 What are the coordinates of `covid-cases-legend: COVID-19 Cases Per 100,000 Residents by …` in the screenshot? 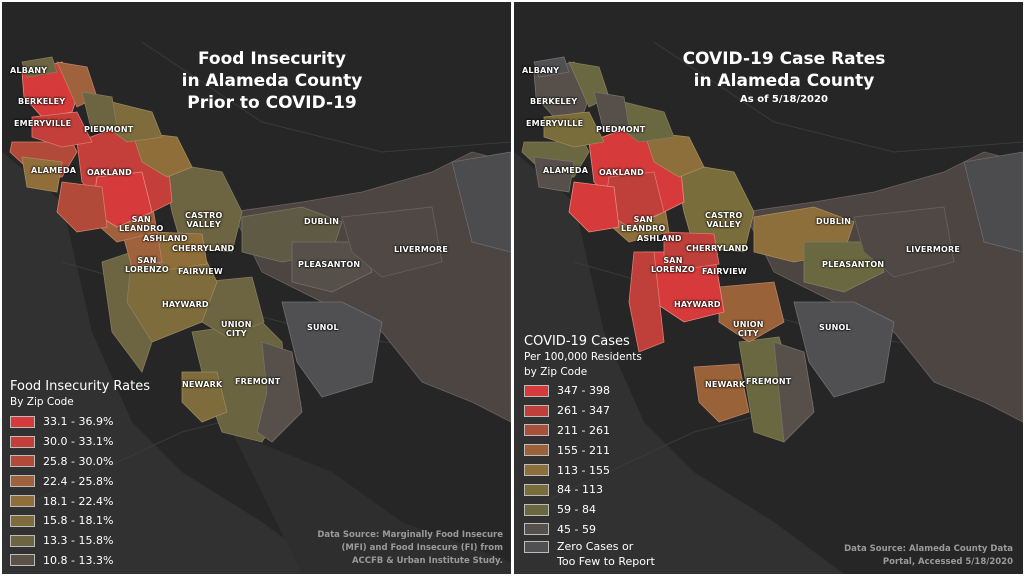 It's located at (589, 453).